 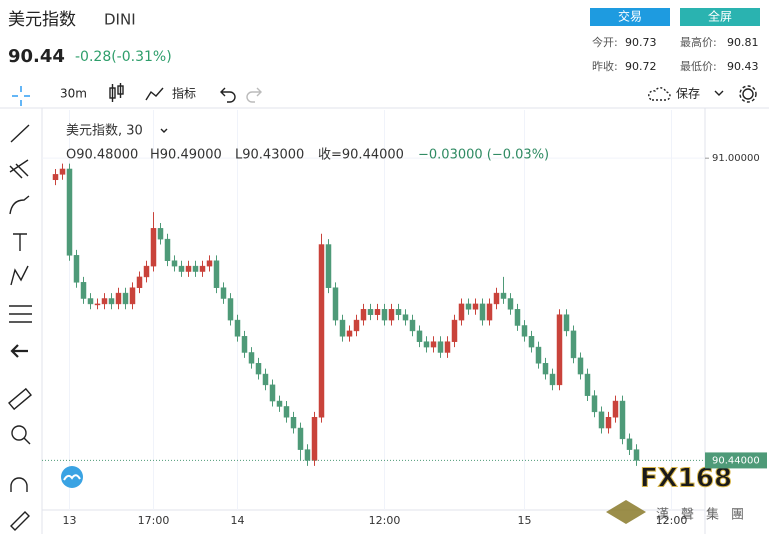 I want to click on interval-selector: 30m, so click(x=73, y=94).